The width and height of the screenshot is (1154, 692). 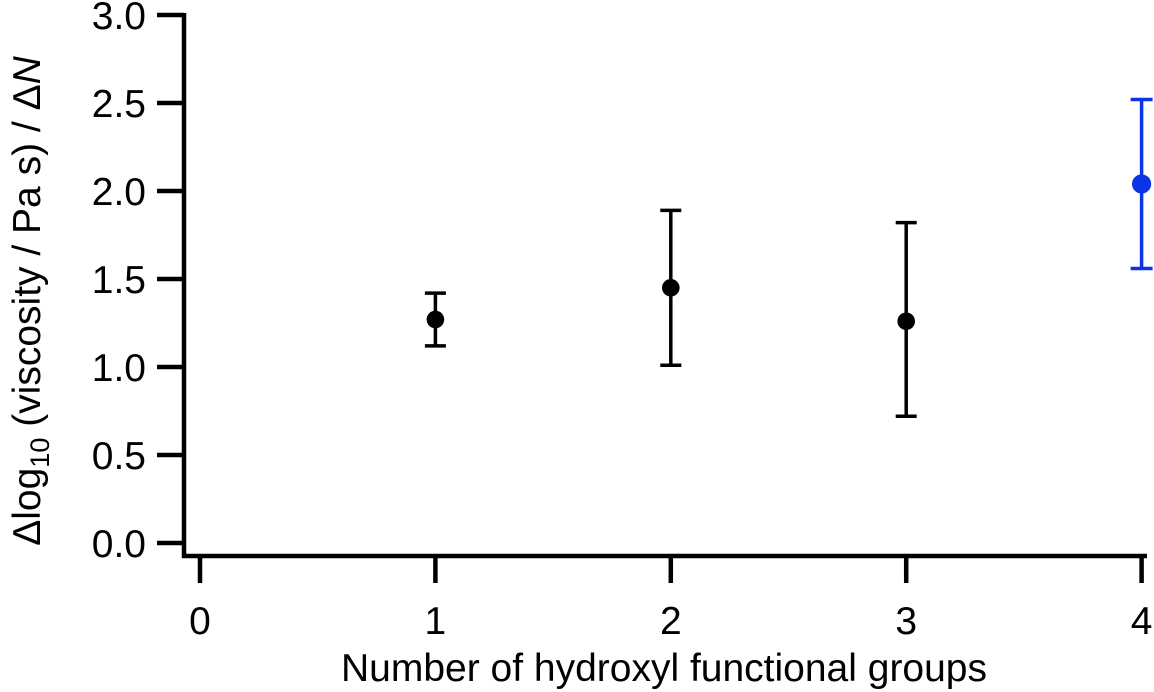 I want to click on y-axis-tick-label: 1.0, so click(x=119, y=368).